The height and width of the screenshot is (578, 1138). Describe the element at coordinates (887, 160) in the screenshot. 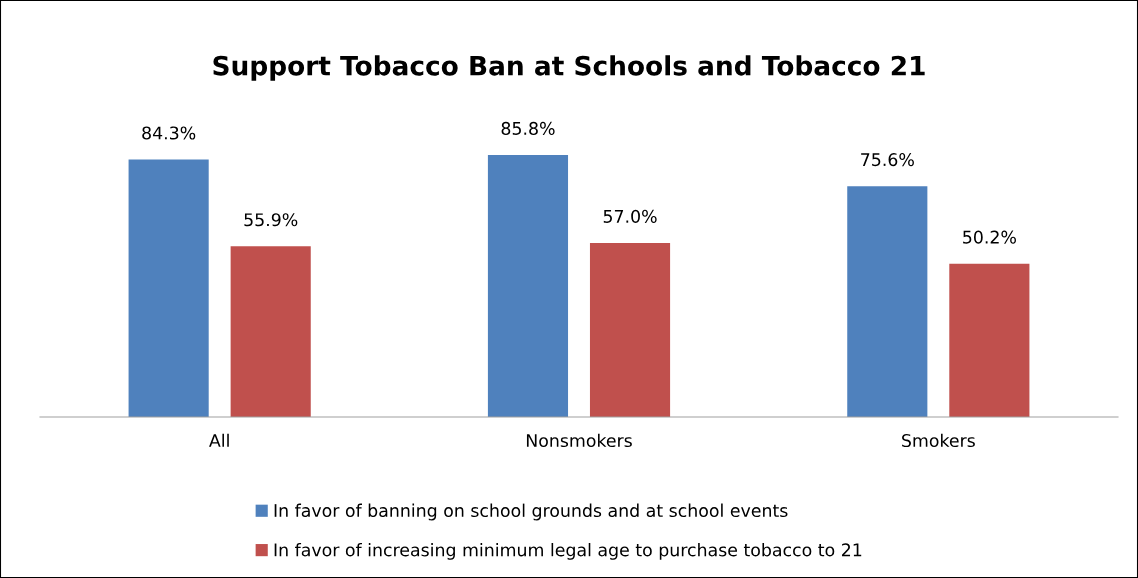

I see `data-label: 75.6%` at that location.